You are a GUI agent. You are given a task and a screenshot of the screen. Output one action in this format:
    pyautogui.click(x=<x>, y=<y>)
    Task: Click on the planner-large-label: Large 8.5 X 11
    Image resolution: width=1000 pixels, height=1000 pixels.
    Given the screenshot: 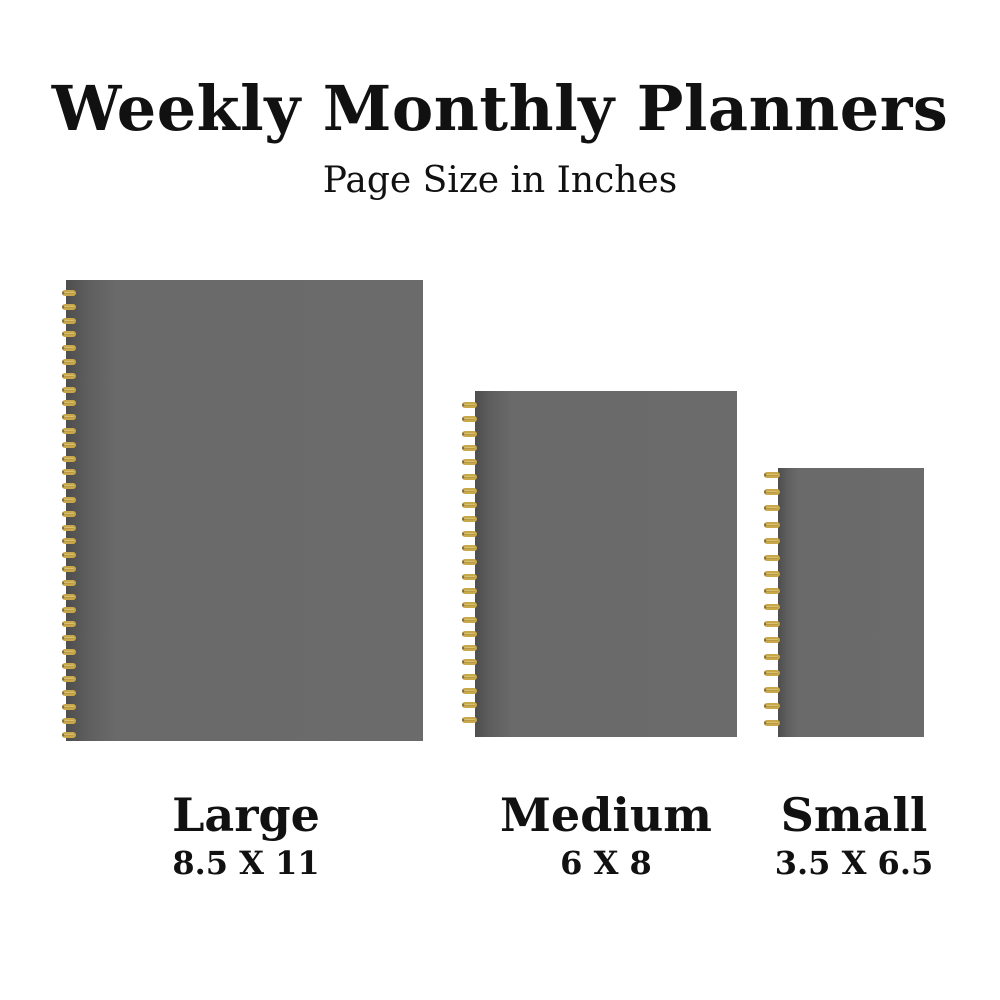 What is the action you would take?
    pyautogui.click(x=246, y=835)
    